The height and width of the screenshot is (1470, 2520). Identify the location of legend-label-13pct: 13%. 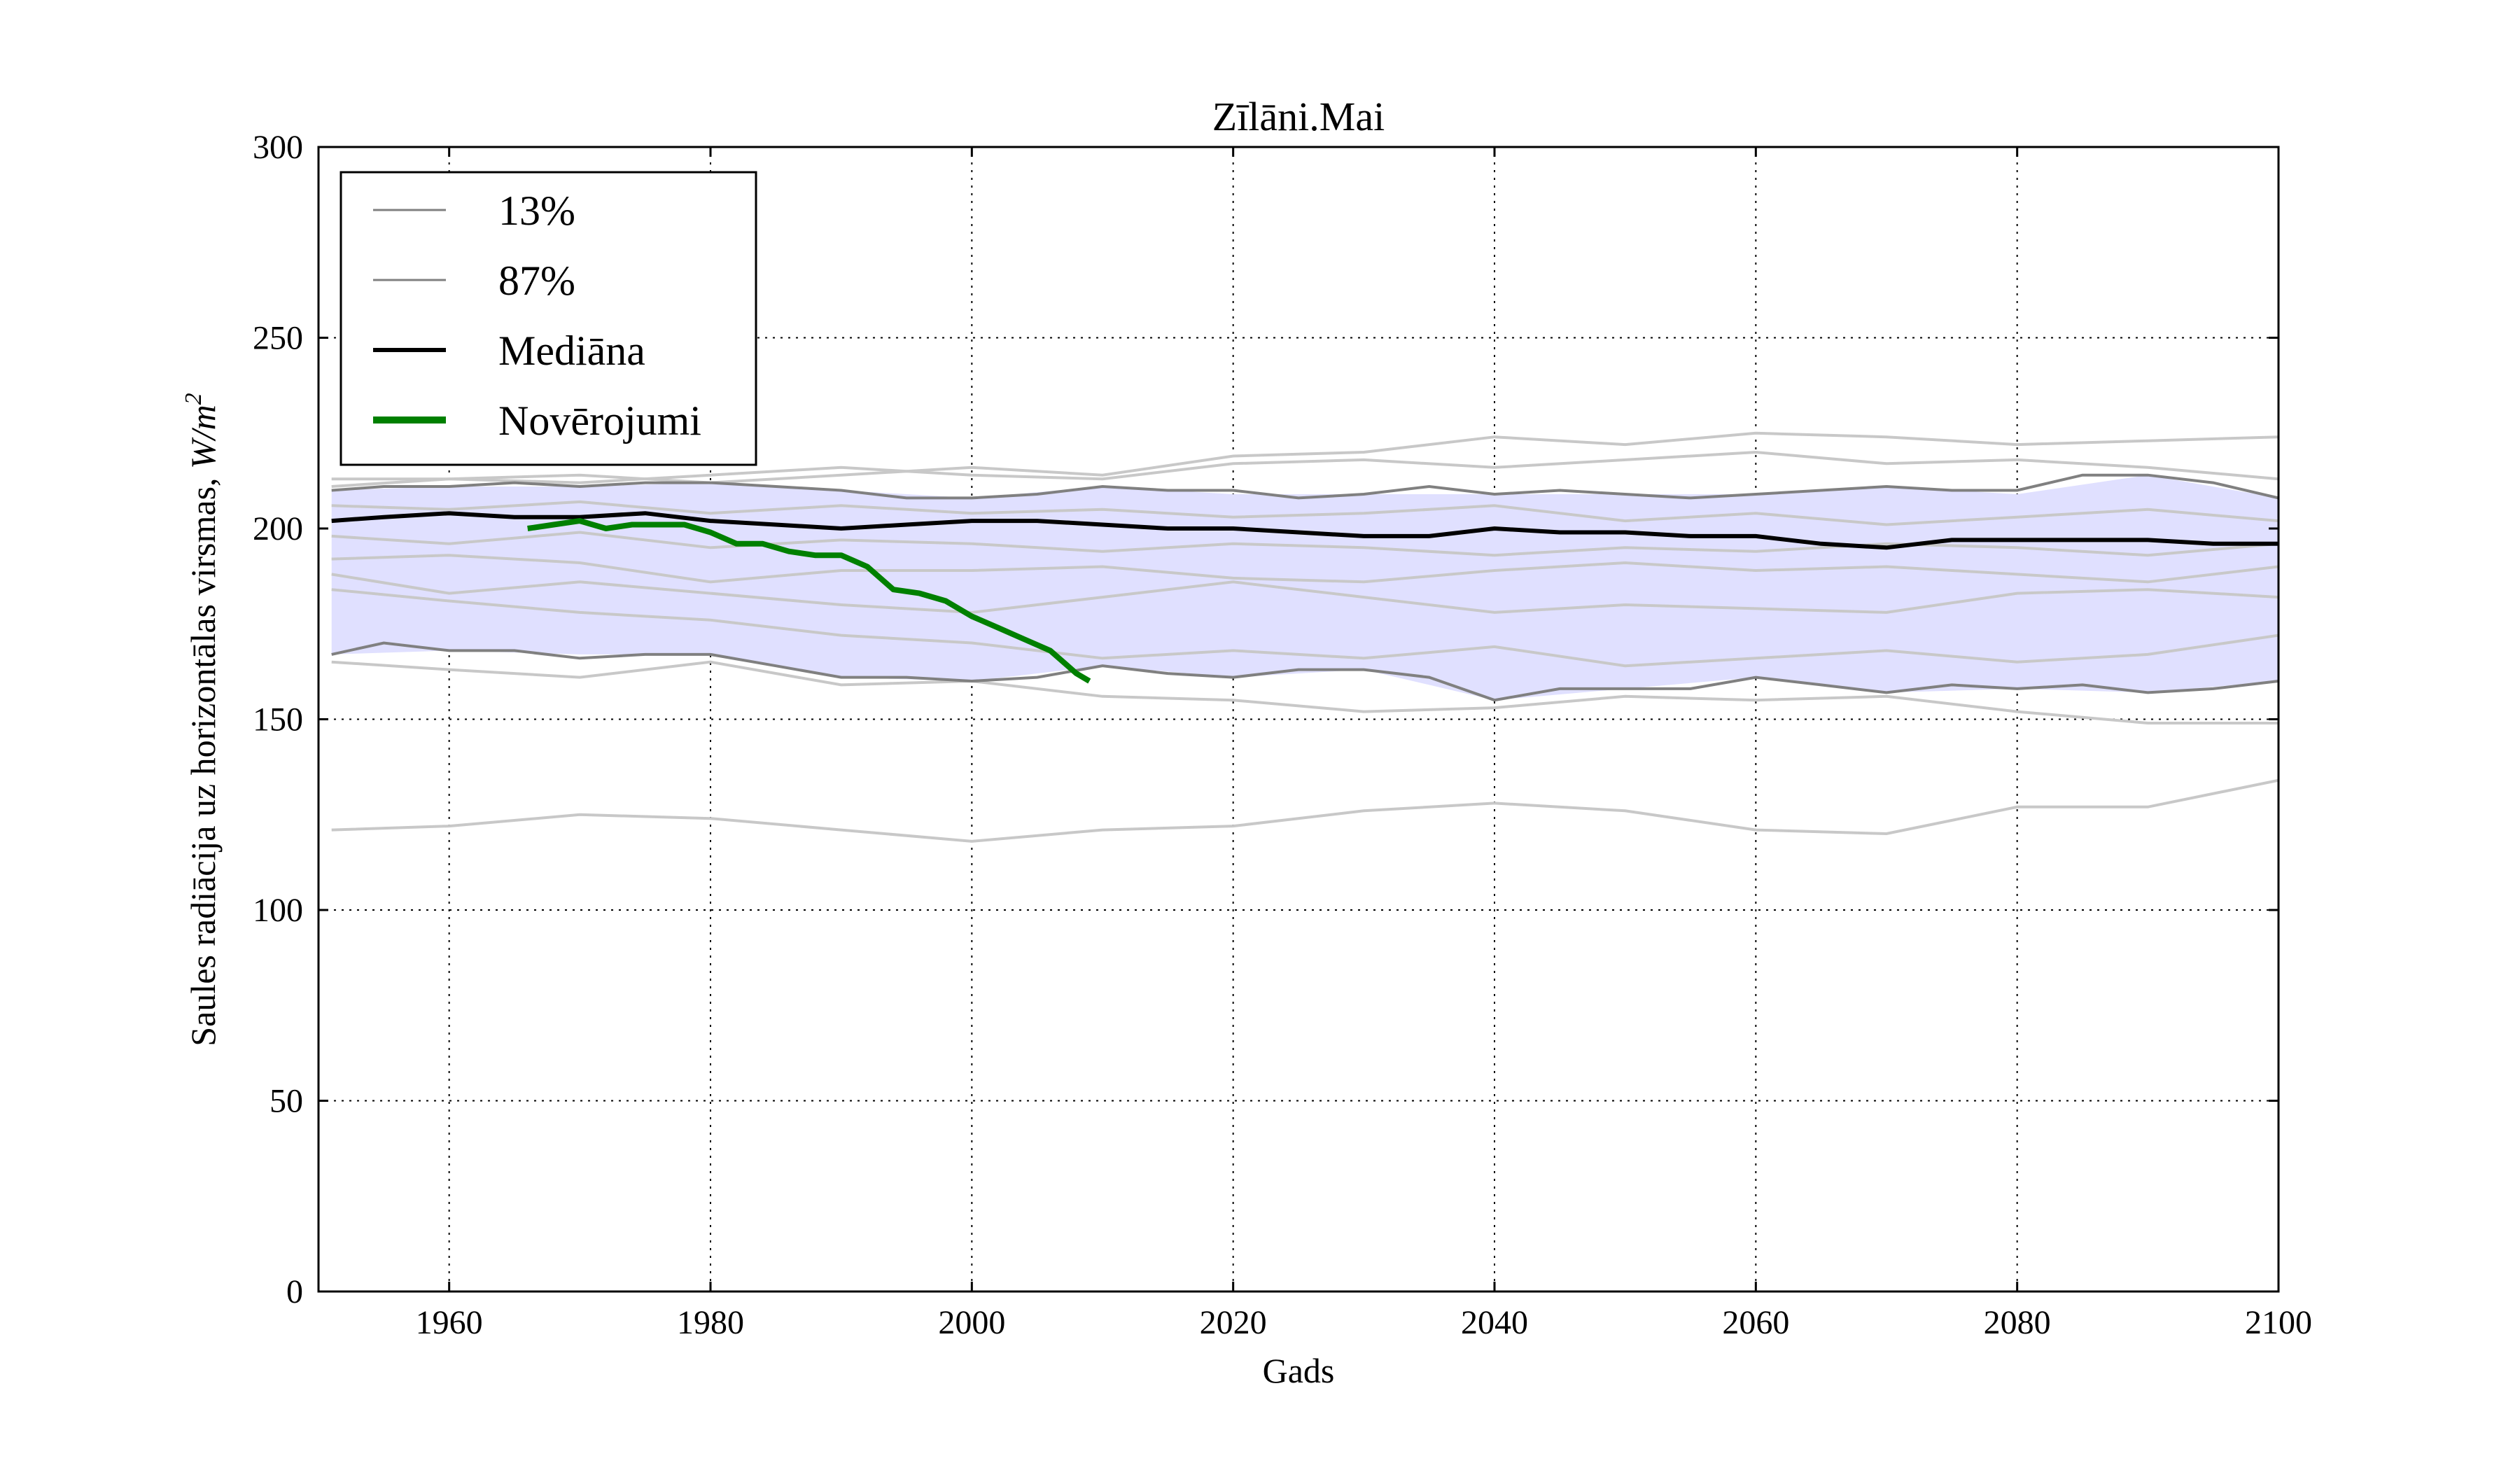
(536, 211).